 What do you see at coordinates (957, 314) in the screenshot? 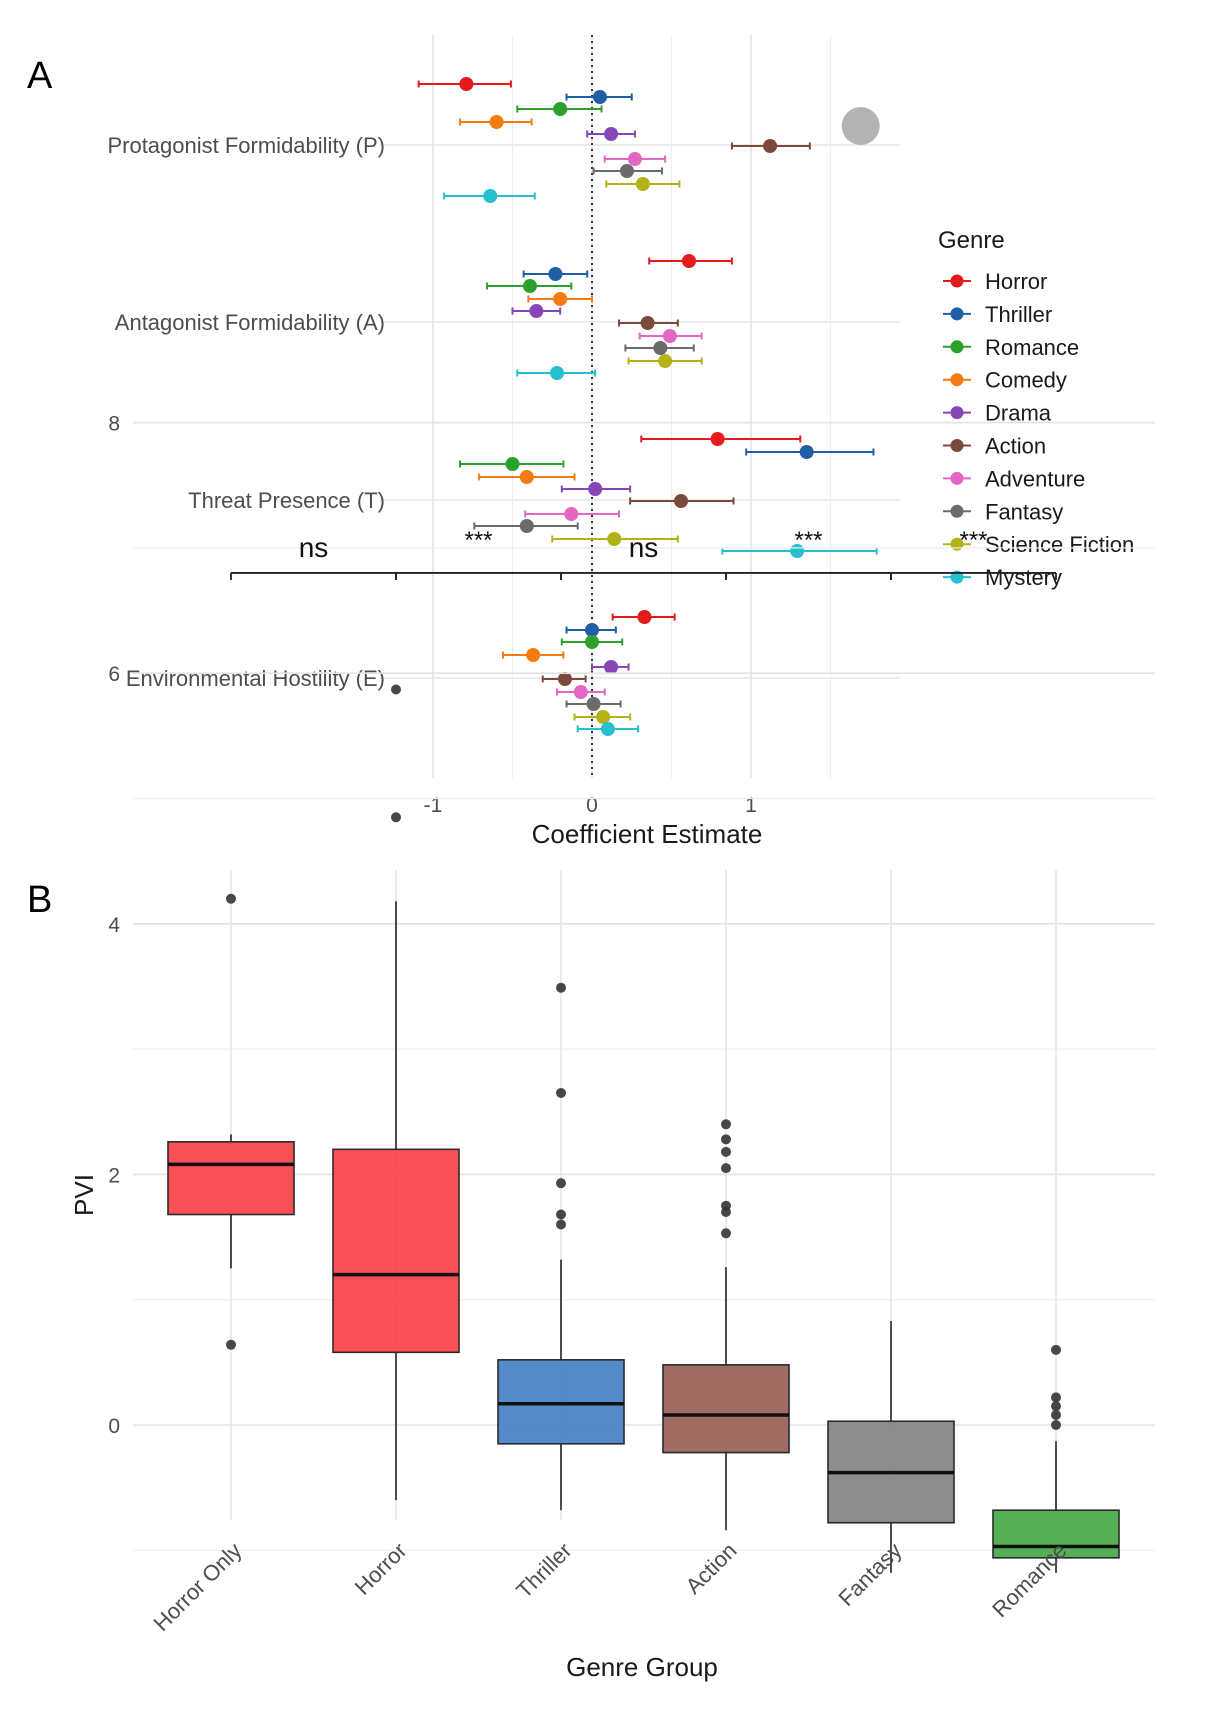
I see `legend-key-point-thriller` at bounding box center [957, 314].